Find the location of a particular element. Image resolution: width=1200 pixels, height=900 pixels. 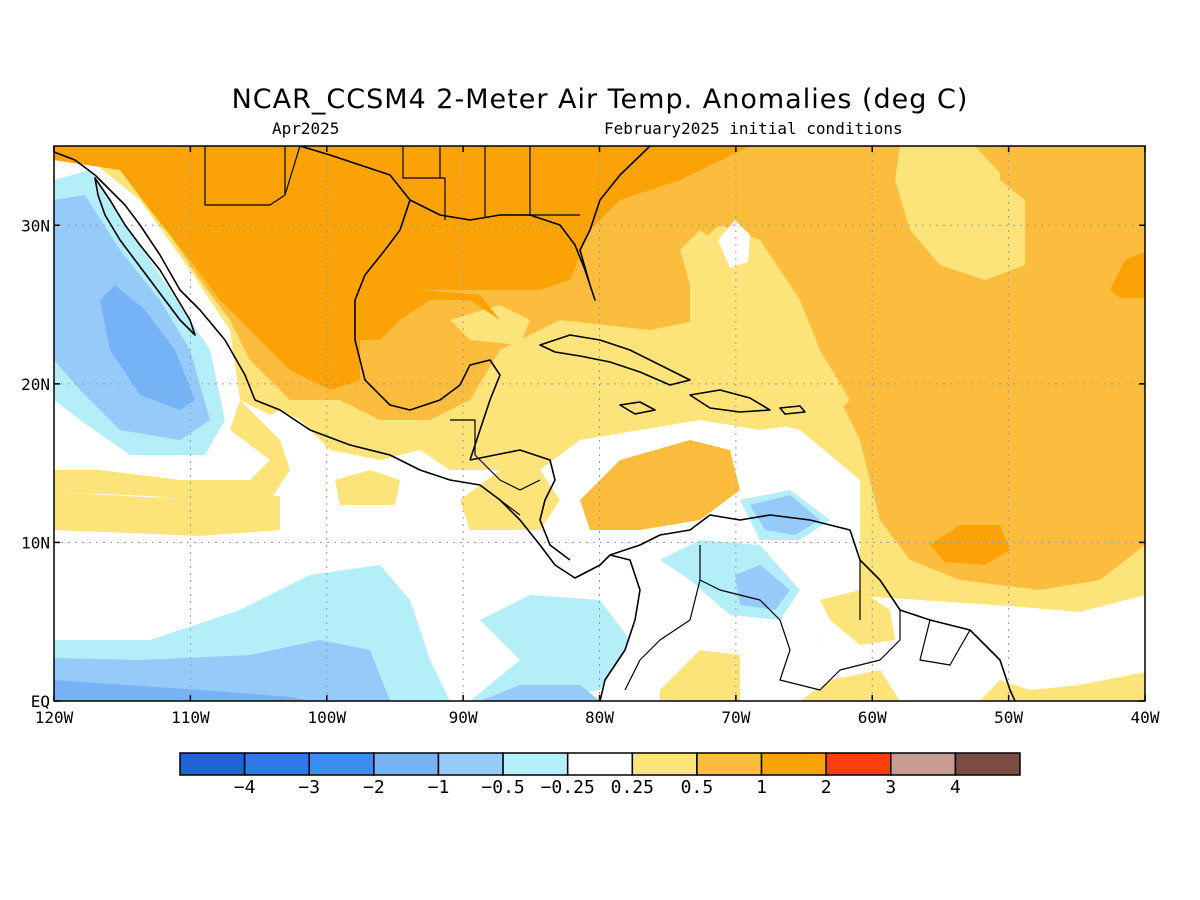

anomaly-0.25-caribbean is located at coordinates (705, 332).